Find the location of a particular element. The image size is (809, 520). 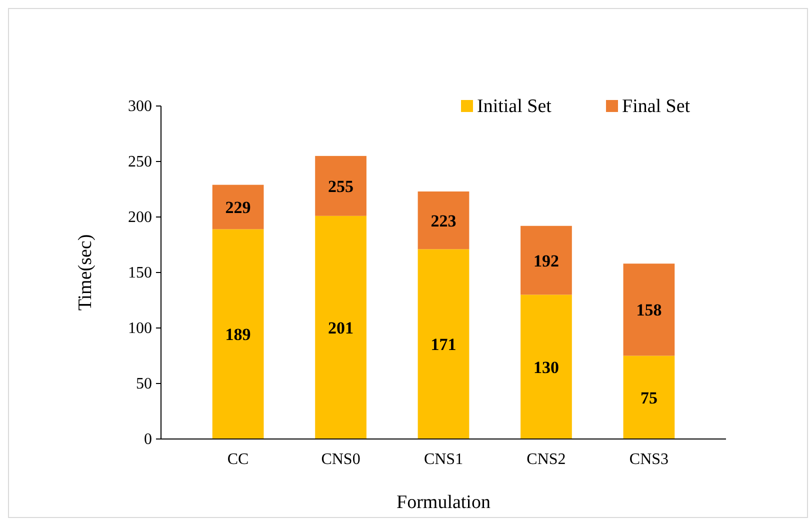

total-label: 255 is located at coordinates (341, 186).